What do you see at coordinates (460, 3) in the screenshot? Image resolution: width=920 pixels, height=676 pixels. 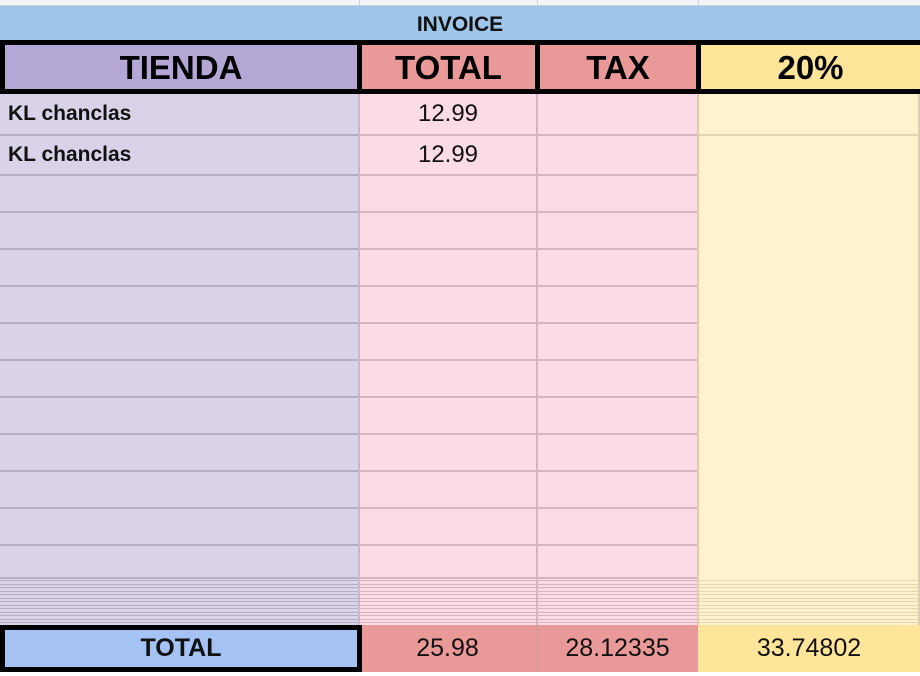 I see `previous-row` at bounding box center [460, 3].